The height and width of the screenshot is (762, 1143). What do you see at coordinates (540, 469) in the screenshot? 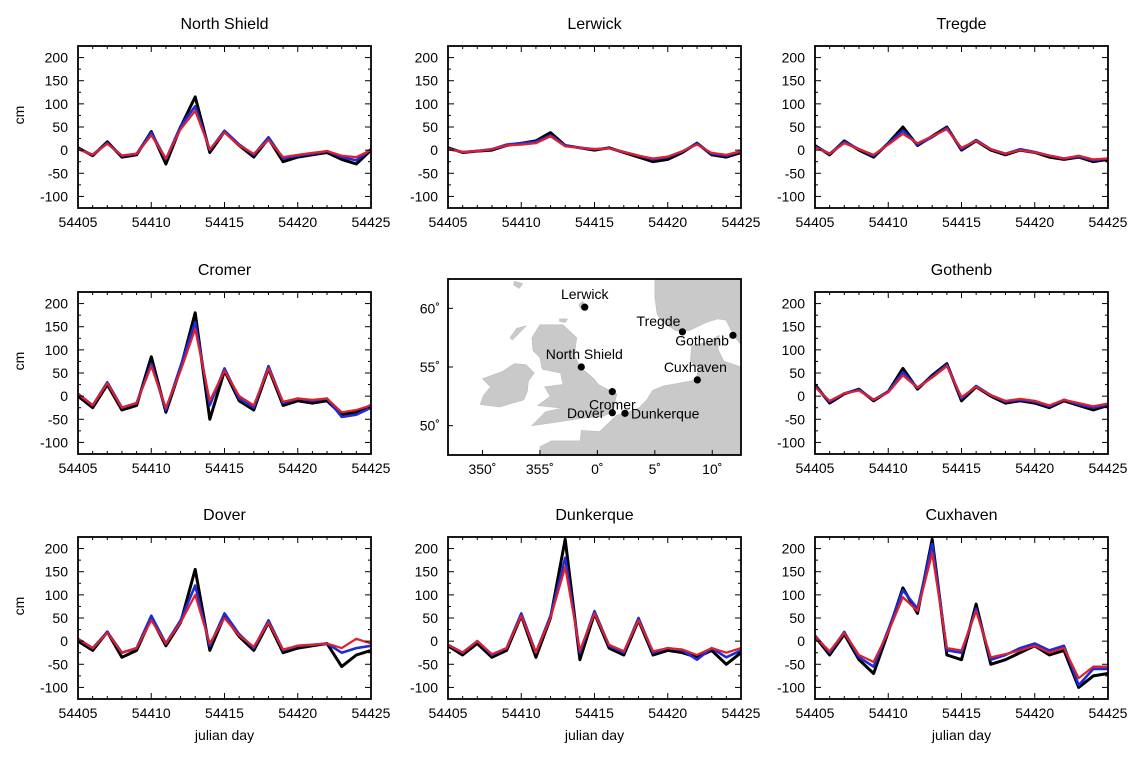
I see `lon-tick-label: 355˚` at bounding box center [540, 469].